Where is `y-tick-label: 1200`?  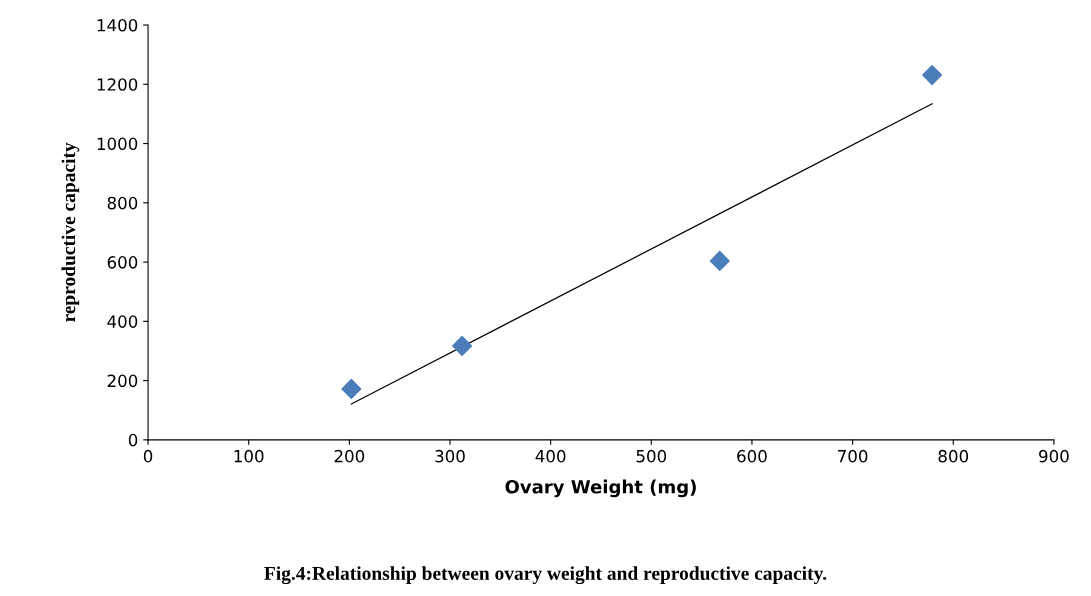 y-tick-label: 1200 is located at coordinates (117, 84).